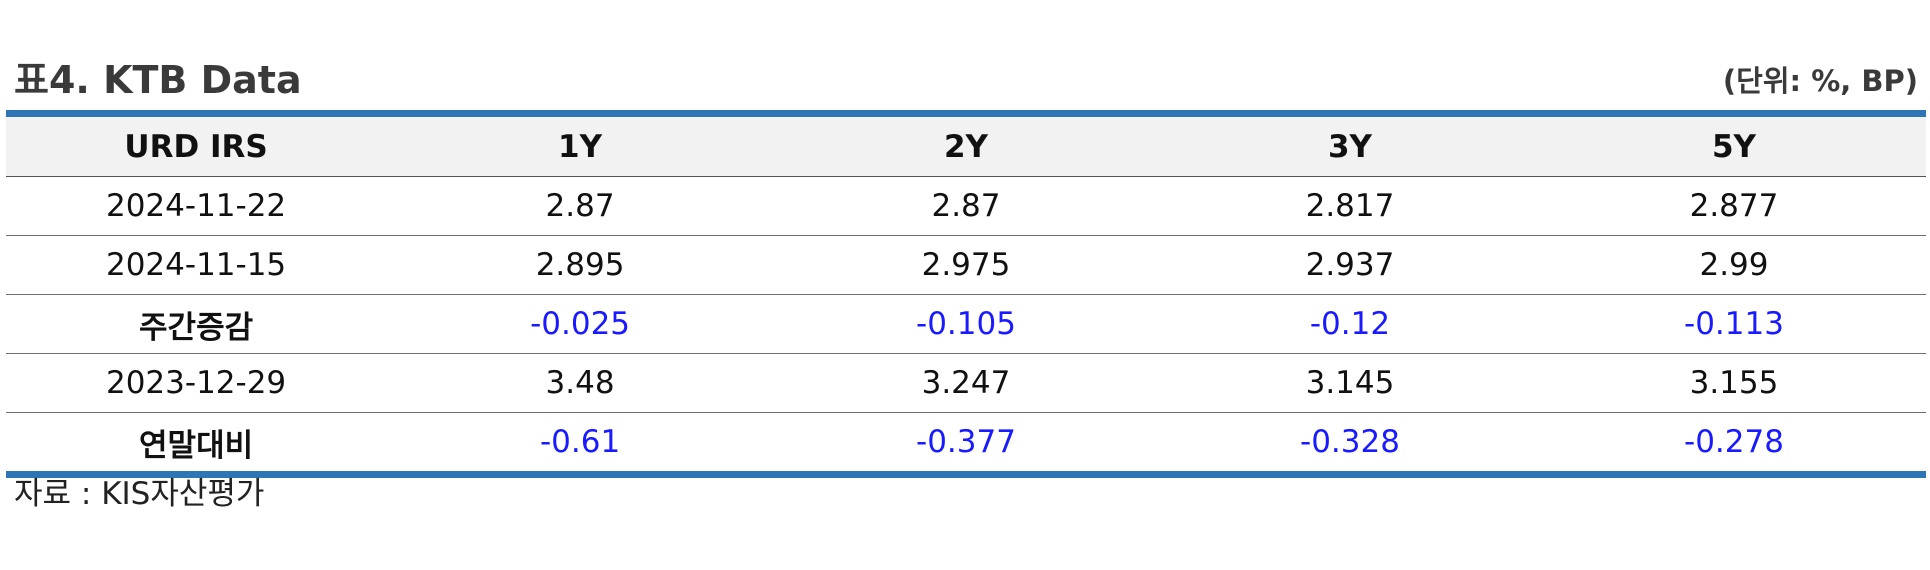  Describe the element at coordinates (580, 383) in the screenshot. I see `table-cell: 3.48` at that location.